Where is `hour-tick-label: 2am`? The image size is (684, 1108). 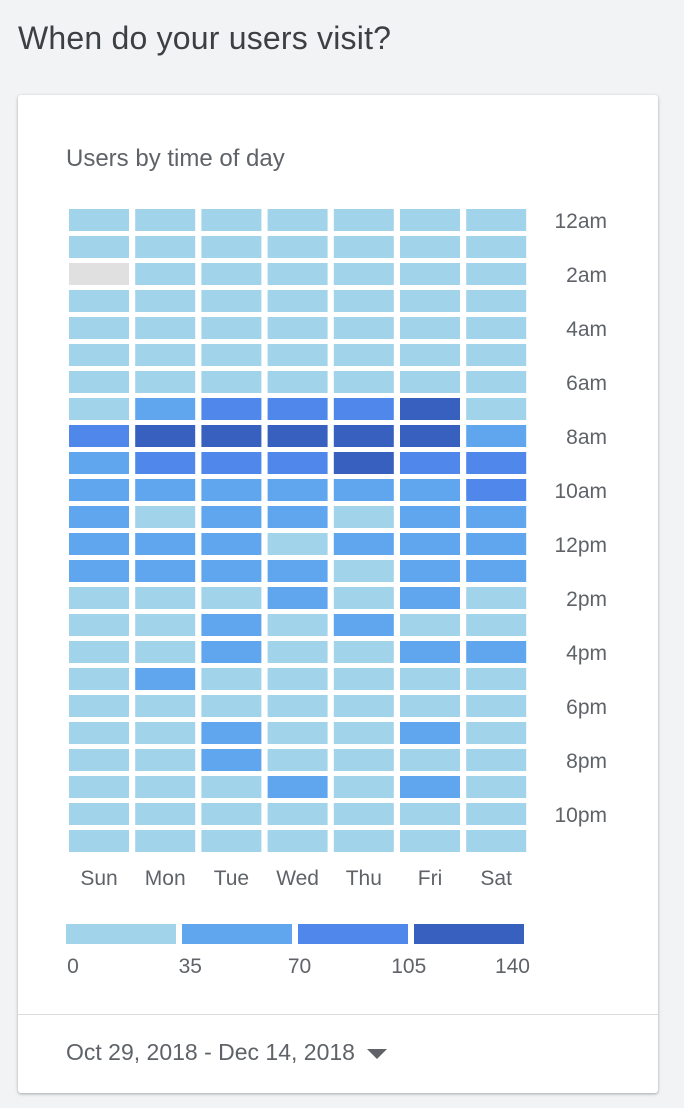
hour-tick-label: 2am is located at coordinates (586, 275).